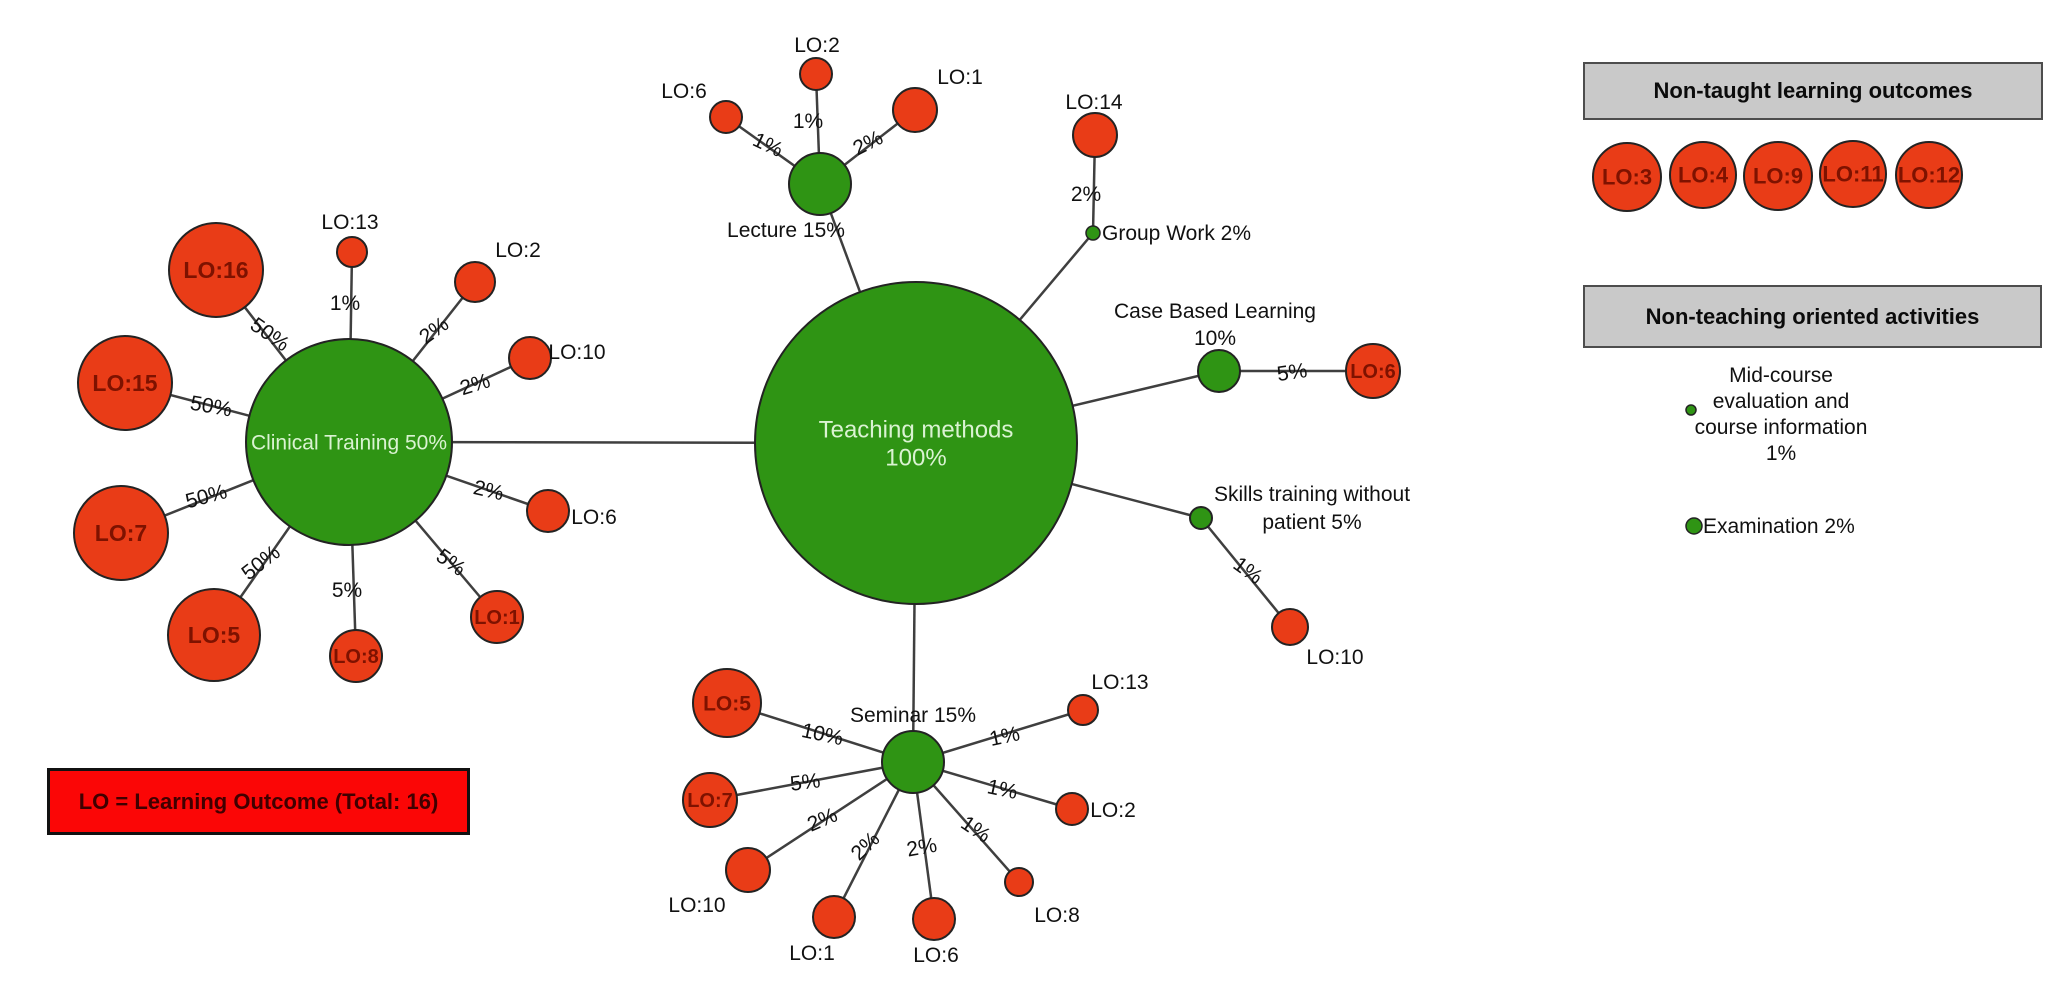 This screenshot has height=1001, width=2059. What do you see at coordinates (1057, 915) in the screenshot?
I see `node-label-s8: LO:8` at bounding box center [1057, 915].